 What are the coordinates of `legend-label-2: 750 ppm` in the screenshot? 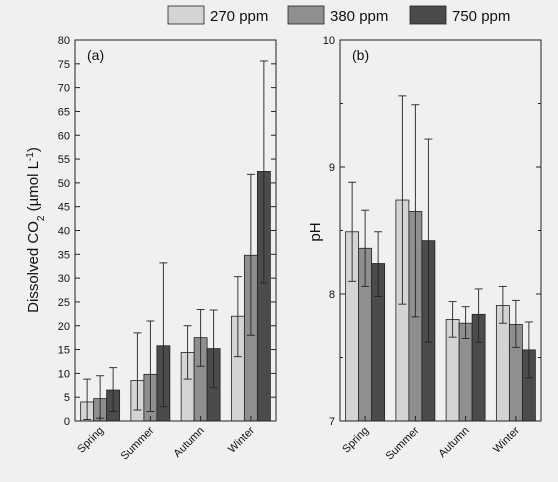 It's located at (481, 16).